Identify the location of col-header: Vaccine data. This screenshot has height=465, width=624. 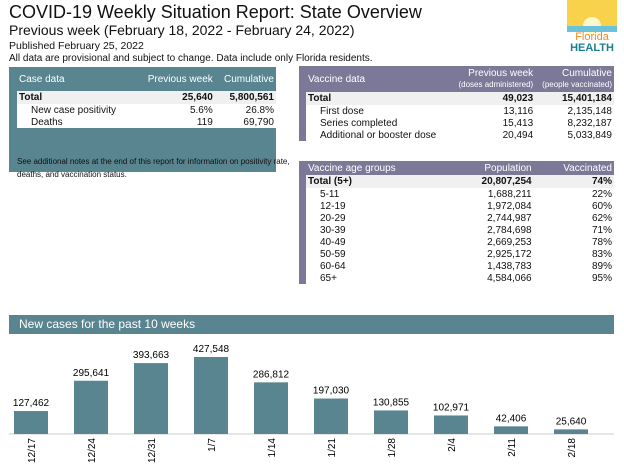
(337, 79).